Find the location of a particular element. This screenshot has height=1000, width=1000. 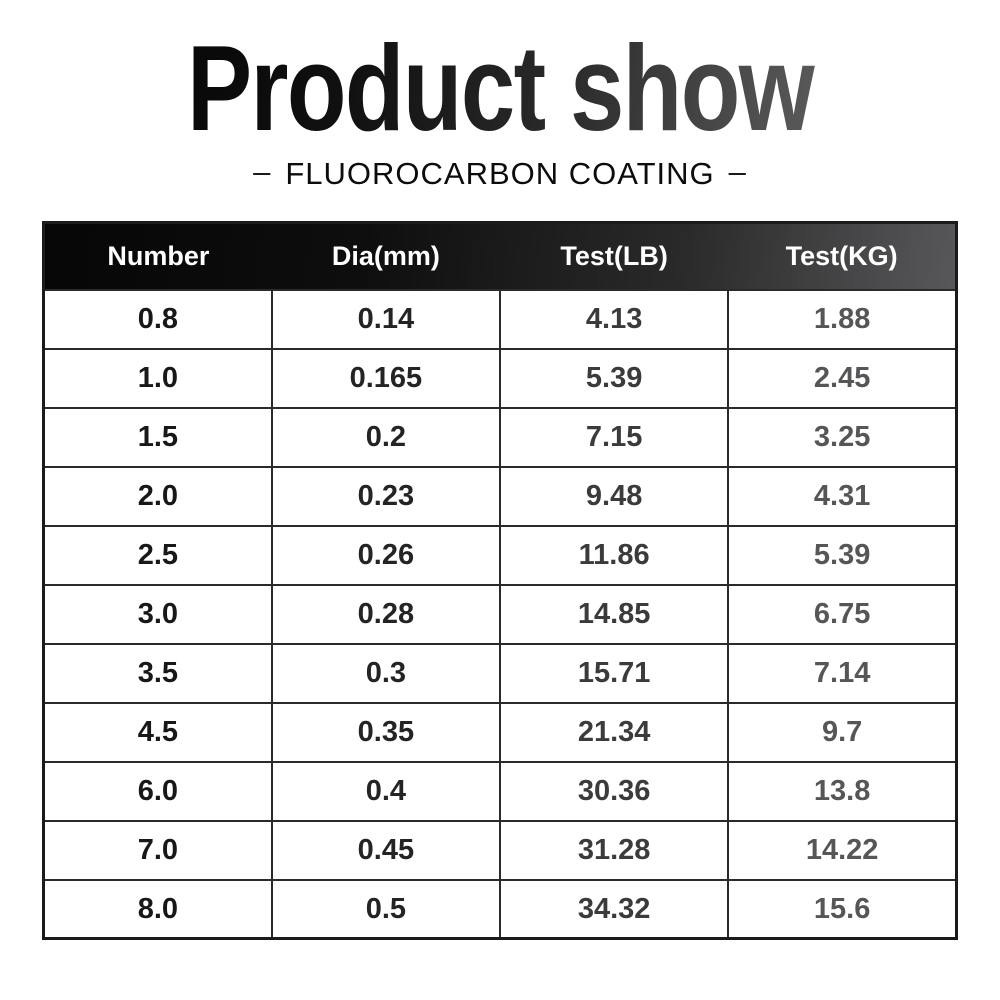

table-cell: 2.0 is located at coordinates (157, 496).